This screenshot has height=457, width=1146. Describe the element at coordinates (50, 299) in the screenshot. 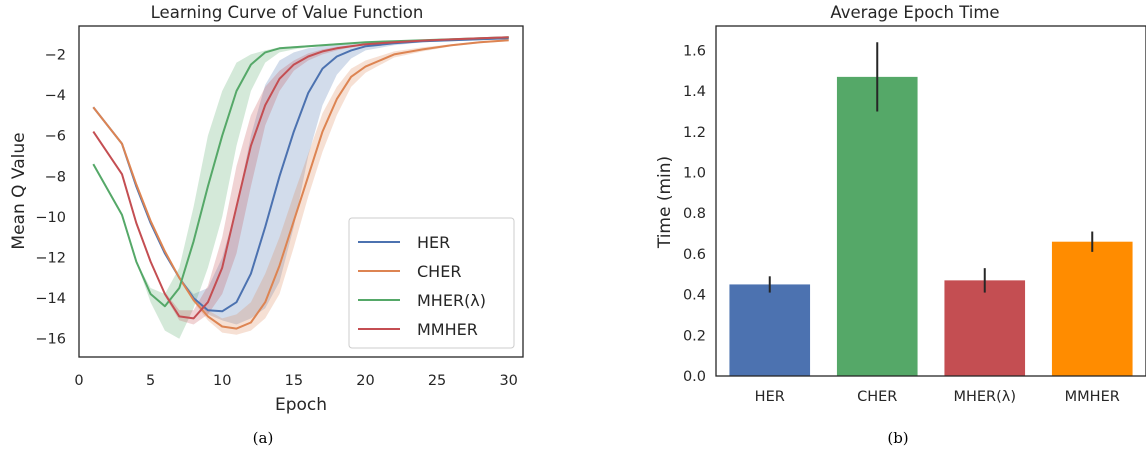

I see `y-tick-label: −14` at that location.